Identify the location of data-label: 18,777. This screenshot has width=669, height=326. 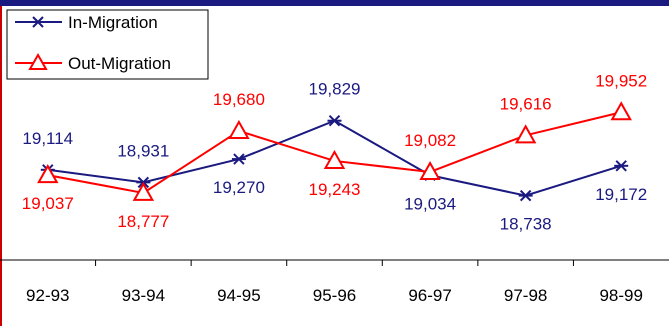
(143, 221).